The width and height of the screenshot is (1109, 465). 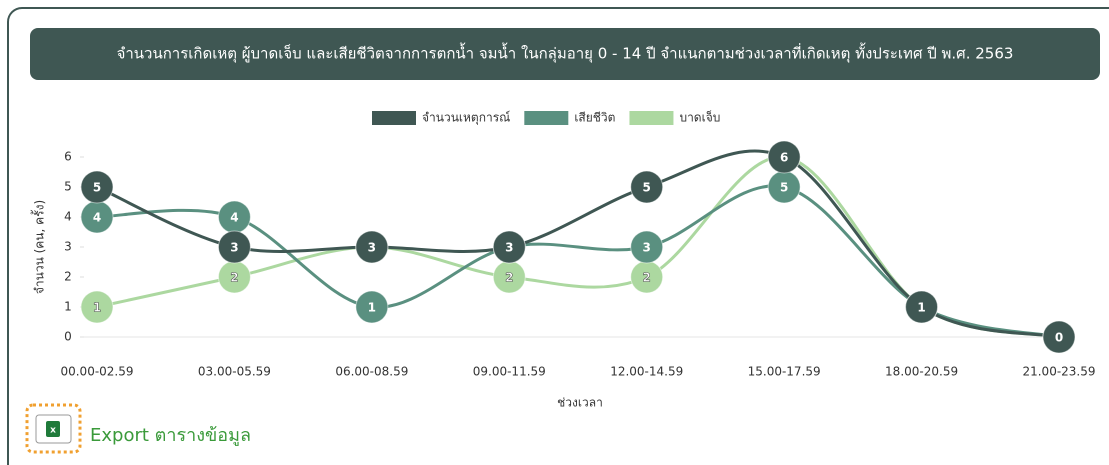 I want to click on x-tick-label: 06.00-08.59, so click(x=371, y=372).